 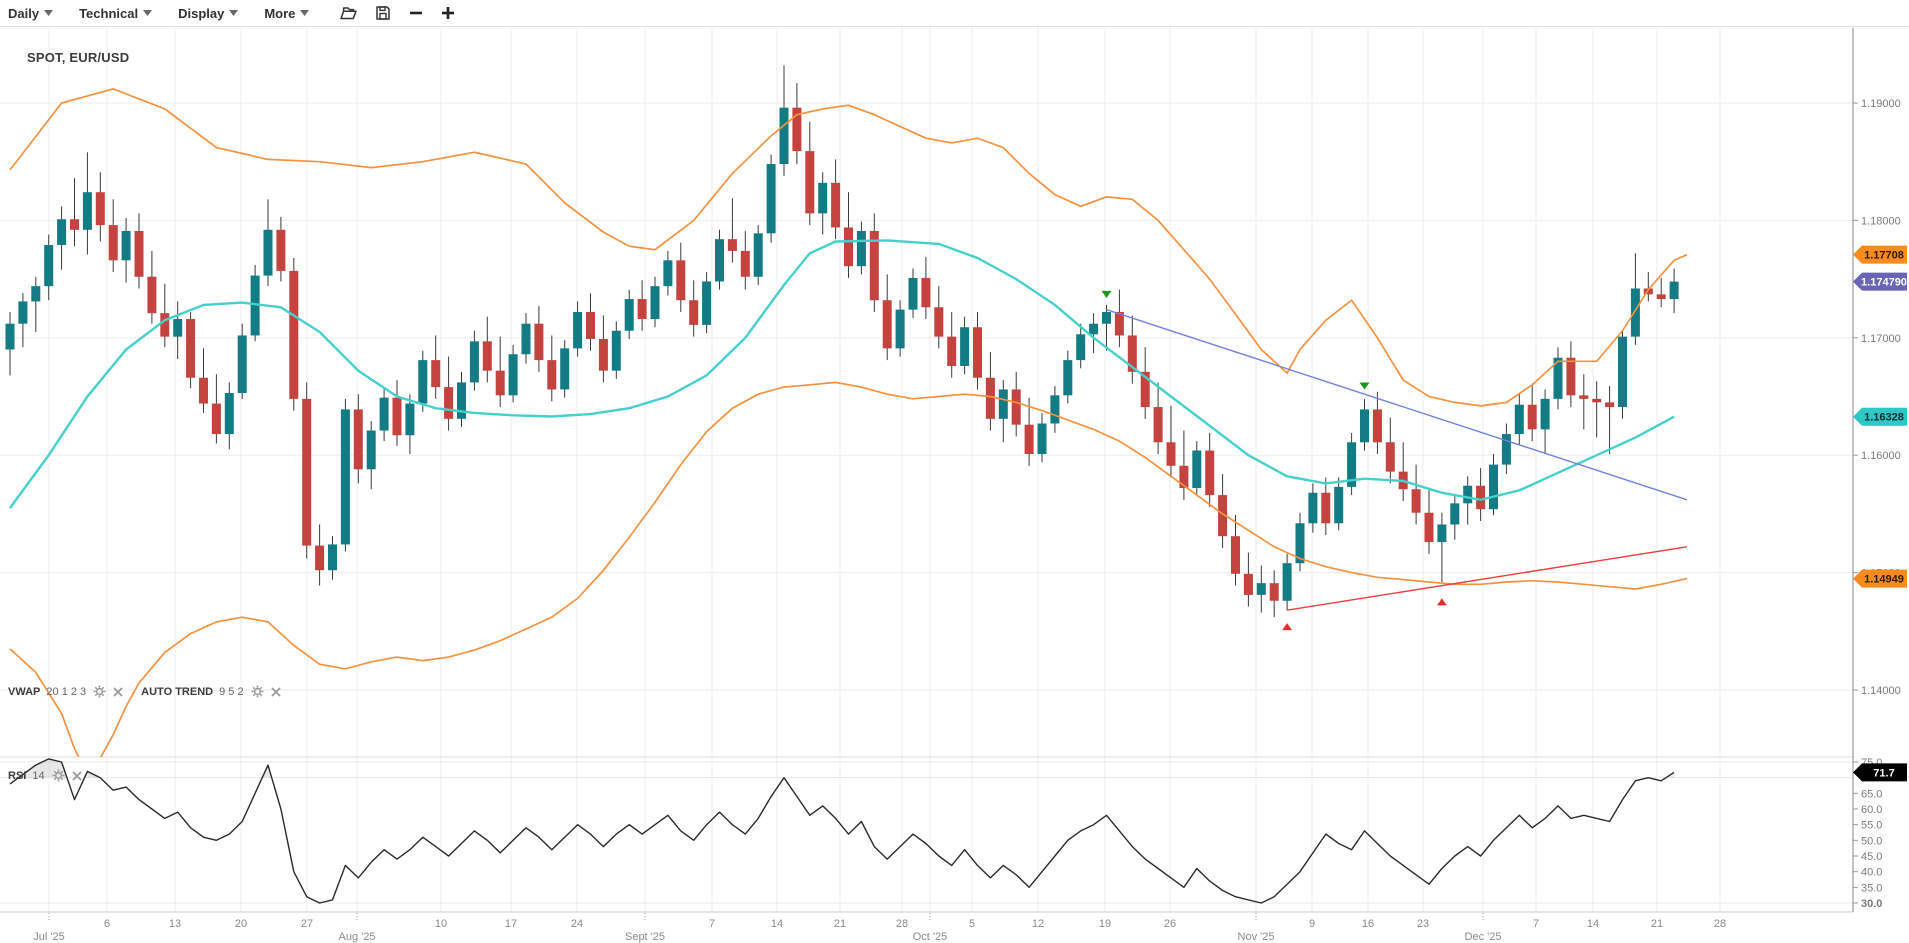 I want to click on week-label: 13, so click(x=175, y=924).